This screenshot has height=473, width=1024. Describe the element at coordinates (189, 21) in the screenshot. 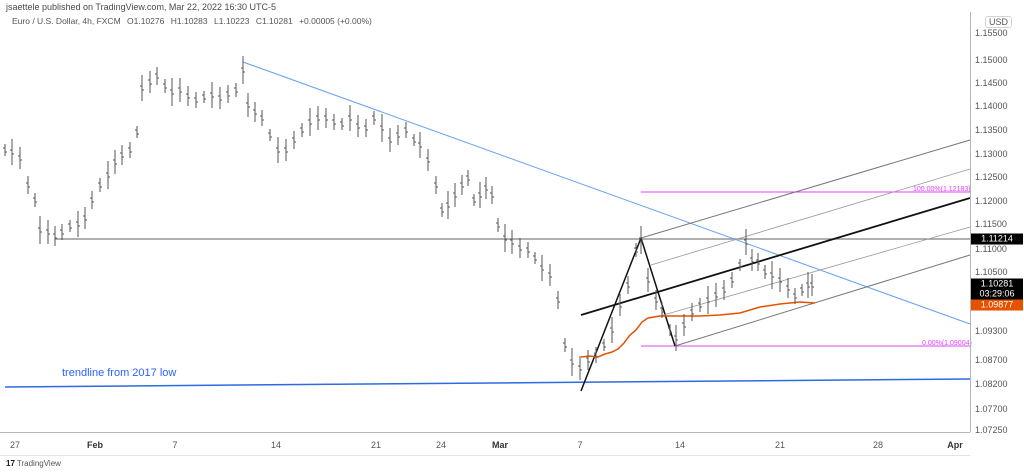

I see `ohlc-high: H1.10283` at that location.